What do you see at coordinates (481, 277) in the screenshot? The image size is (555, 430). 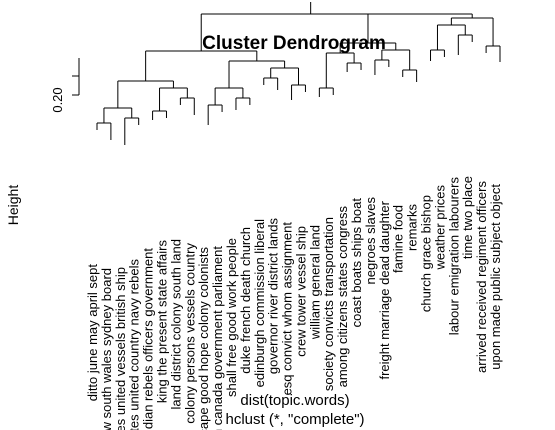 I see `leaf-label: arrived received regiment officers` at bounding box center [481, 277].